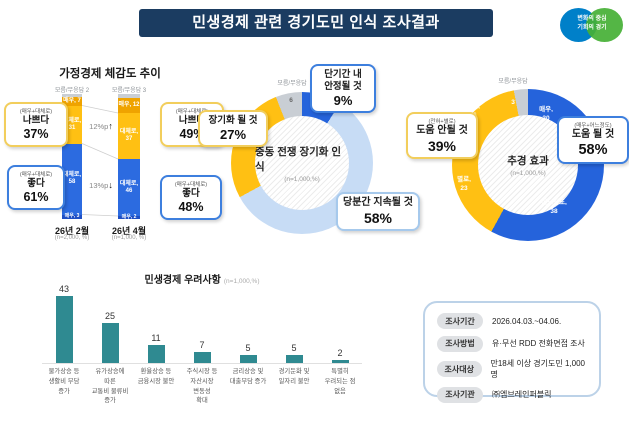 This screenshot has width=629, height=425. Describe the element at coordinates (191, 197) in the screenshot. I see `callout-good-apr: (매우+대체로) 좋다 48%` at that location.